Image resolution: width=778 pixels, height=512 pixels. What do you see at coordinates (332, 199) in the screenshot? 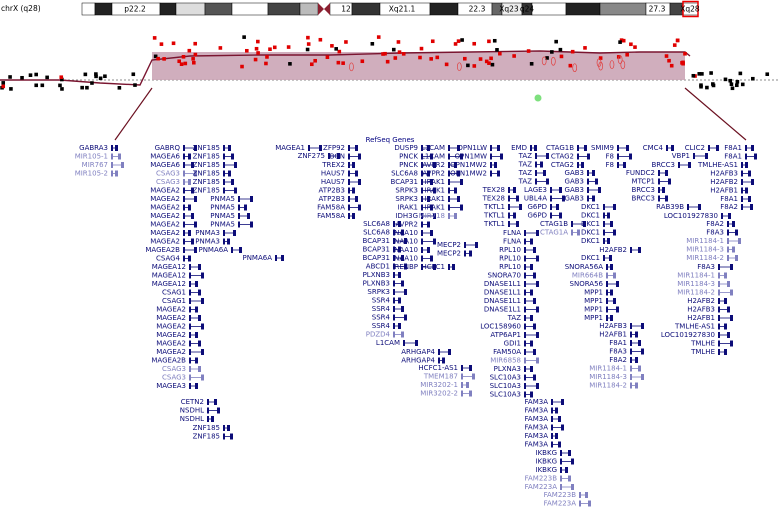
I see `gene-label: ATP2B3` at bounding box center [332, 199].